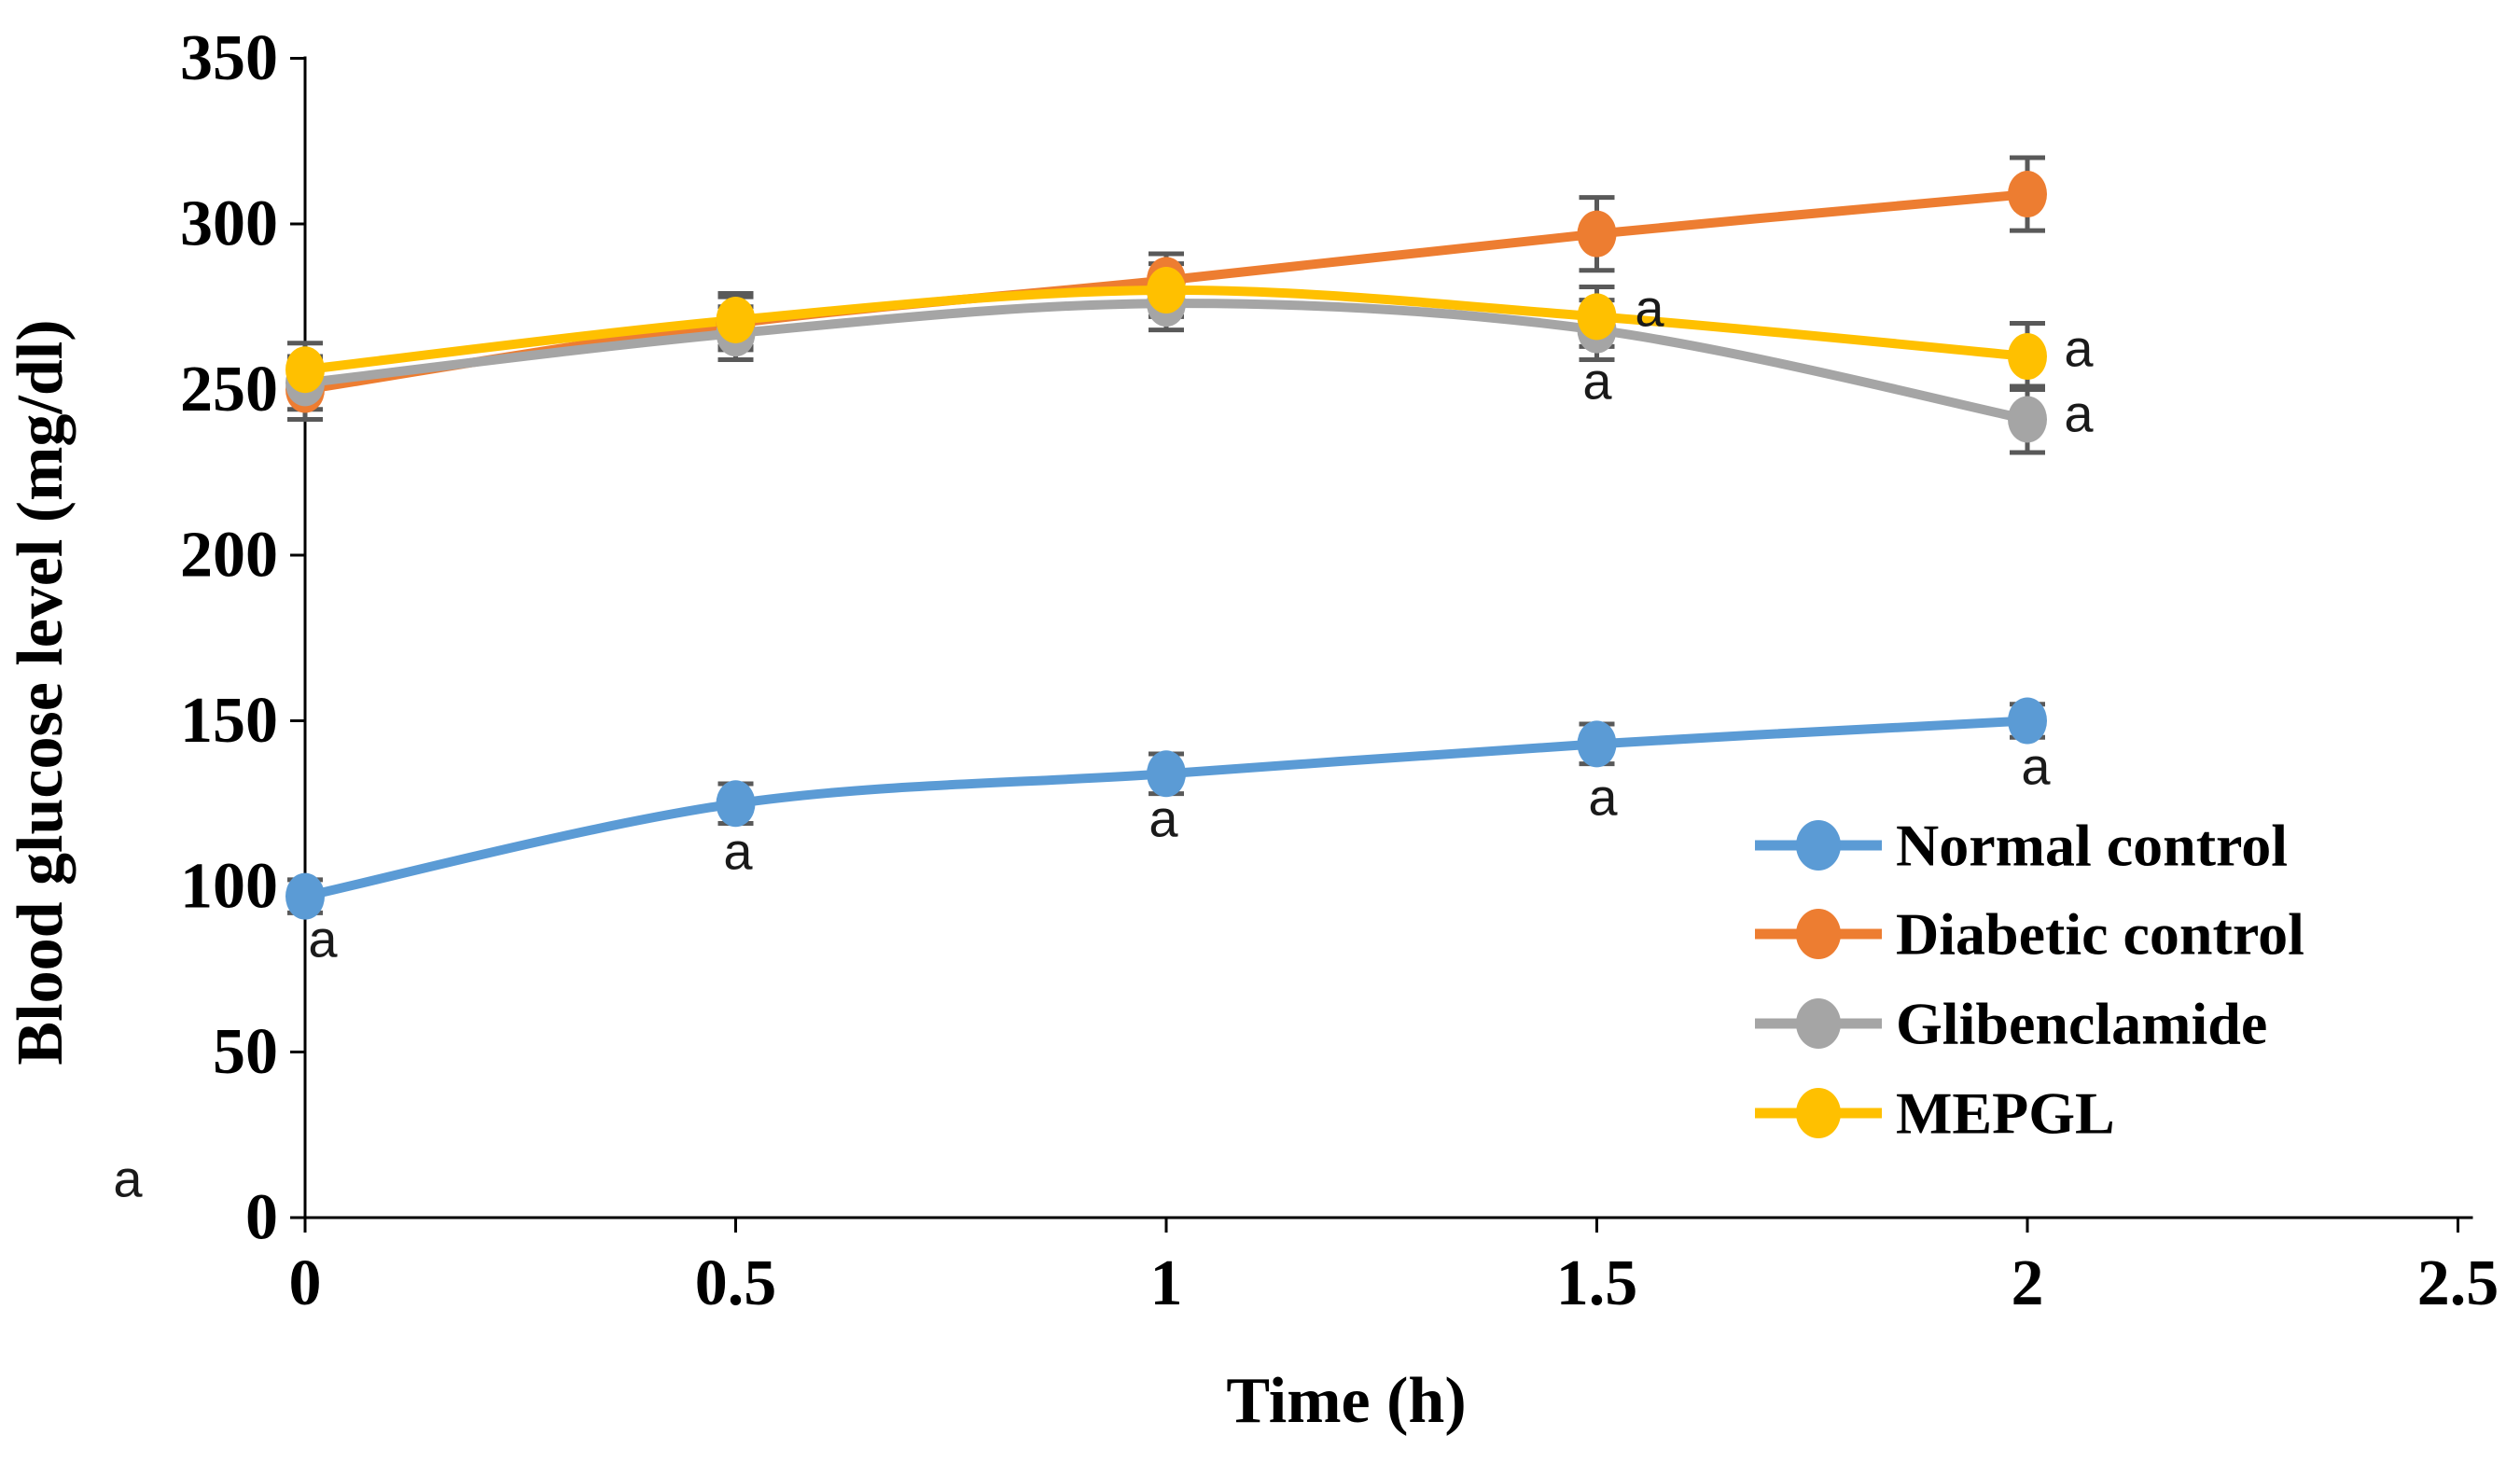  I want to click on y-tick-label: 200, so click(229, 556).